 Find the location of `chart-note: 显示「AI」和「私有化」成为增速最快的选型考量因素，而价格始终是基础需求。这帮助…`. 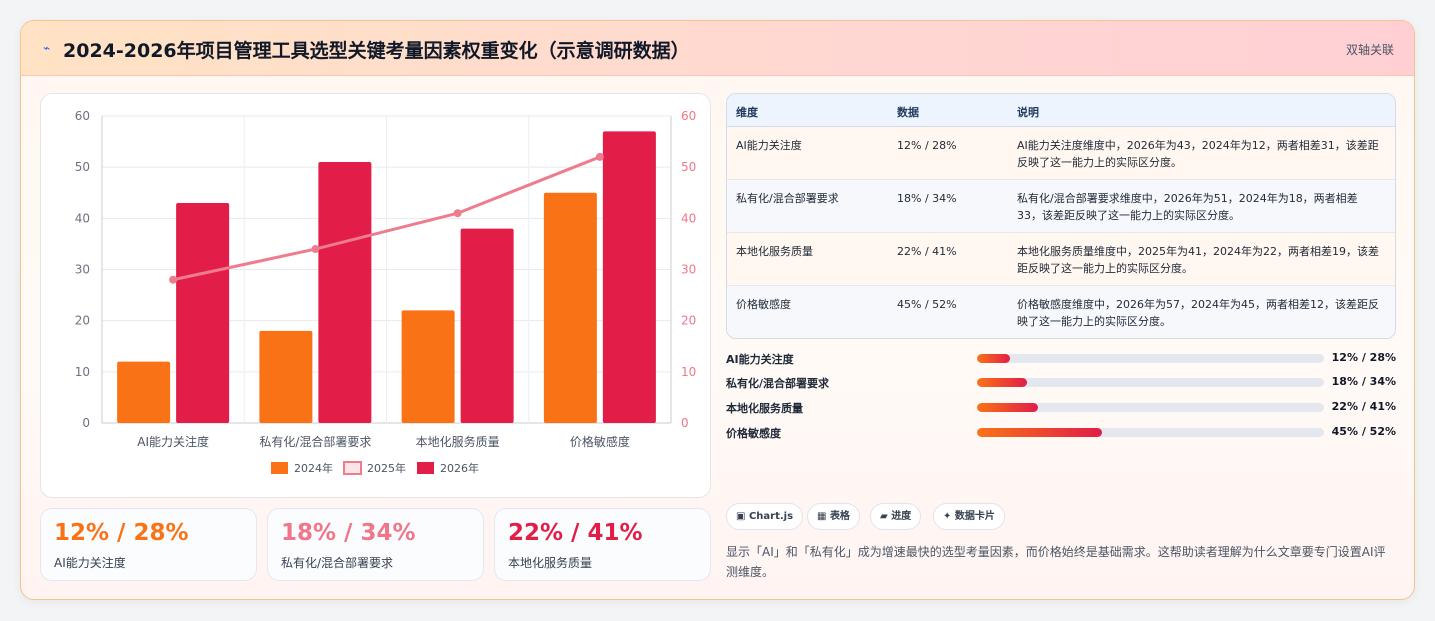

chart-note: 显示「AI」和「私有化」成为增速最快的选型考量因素，而价格始终是基础需求。这帮助… is located at coordinates (1056, 562).